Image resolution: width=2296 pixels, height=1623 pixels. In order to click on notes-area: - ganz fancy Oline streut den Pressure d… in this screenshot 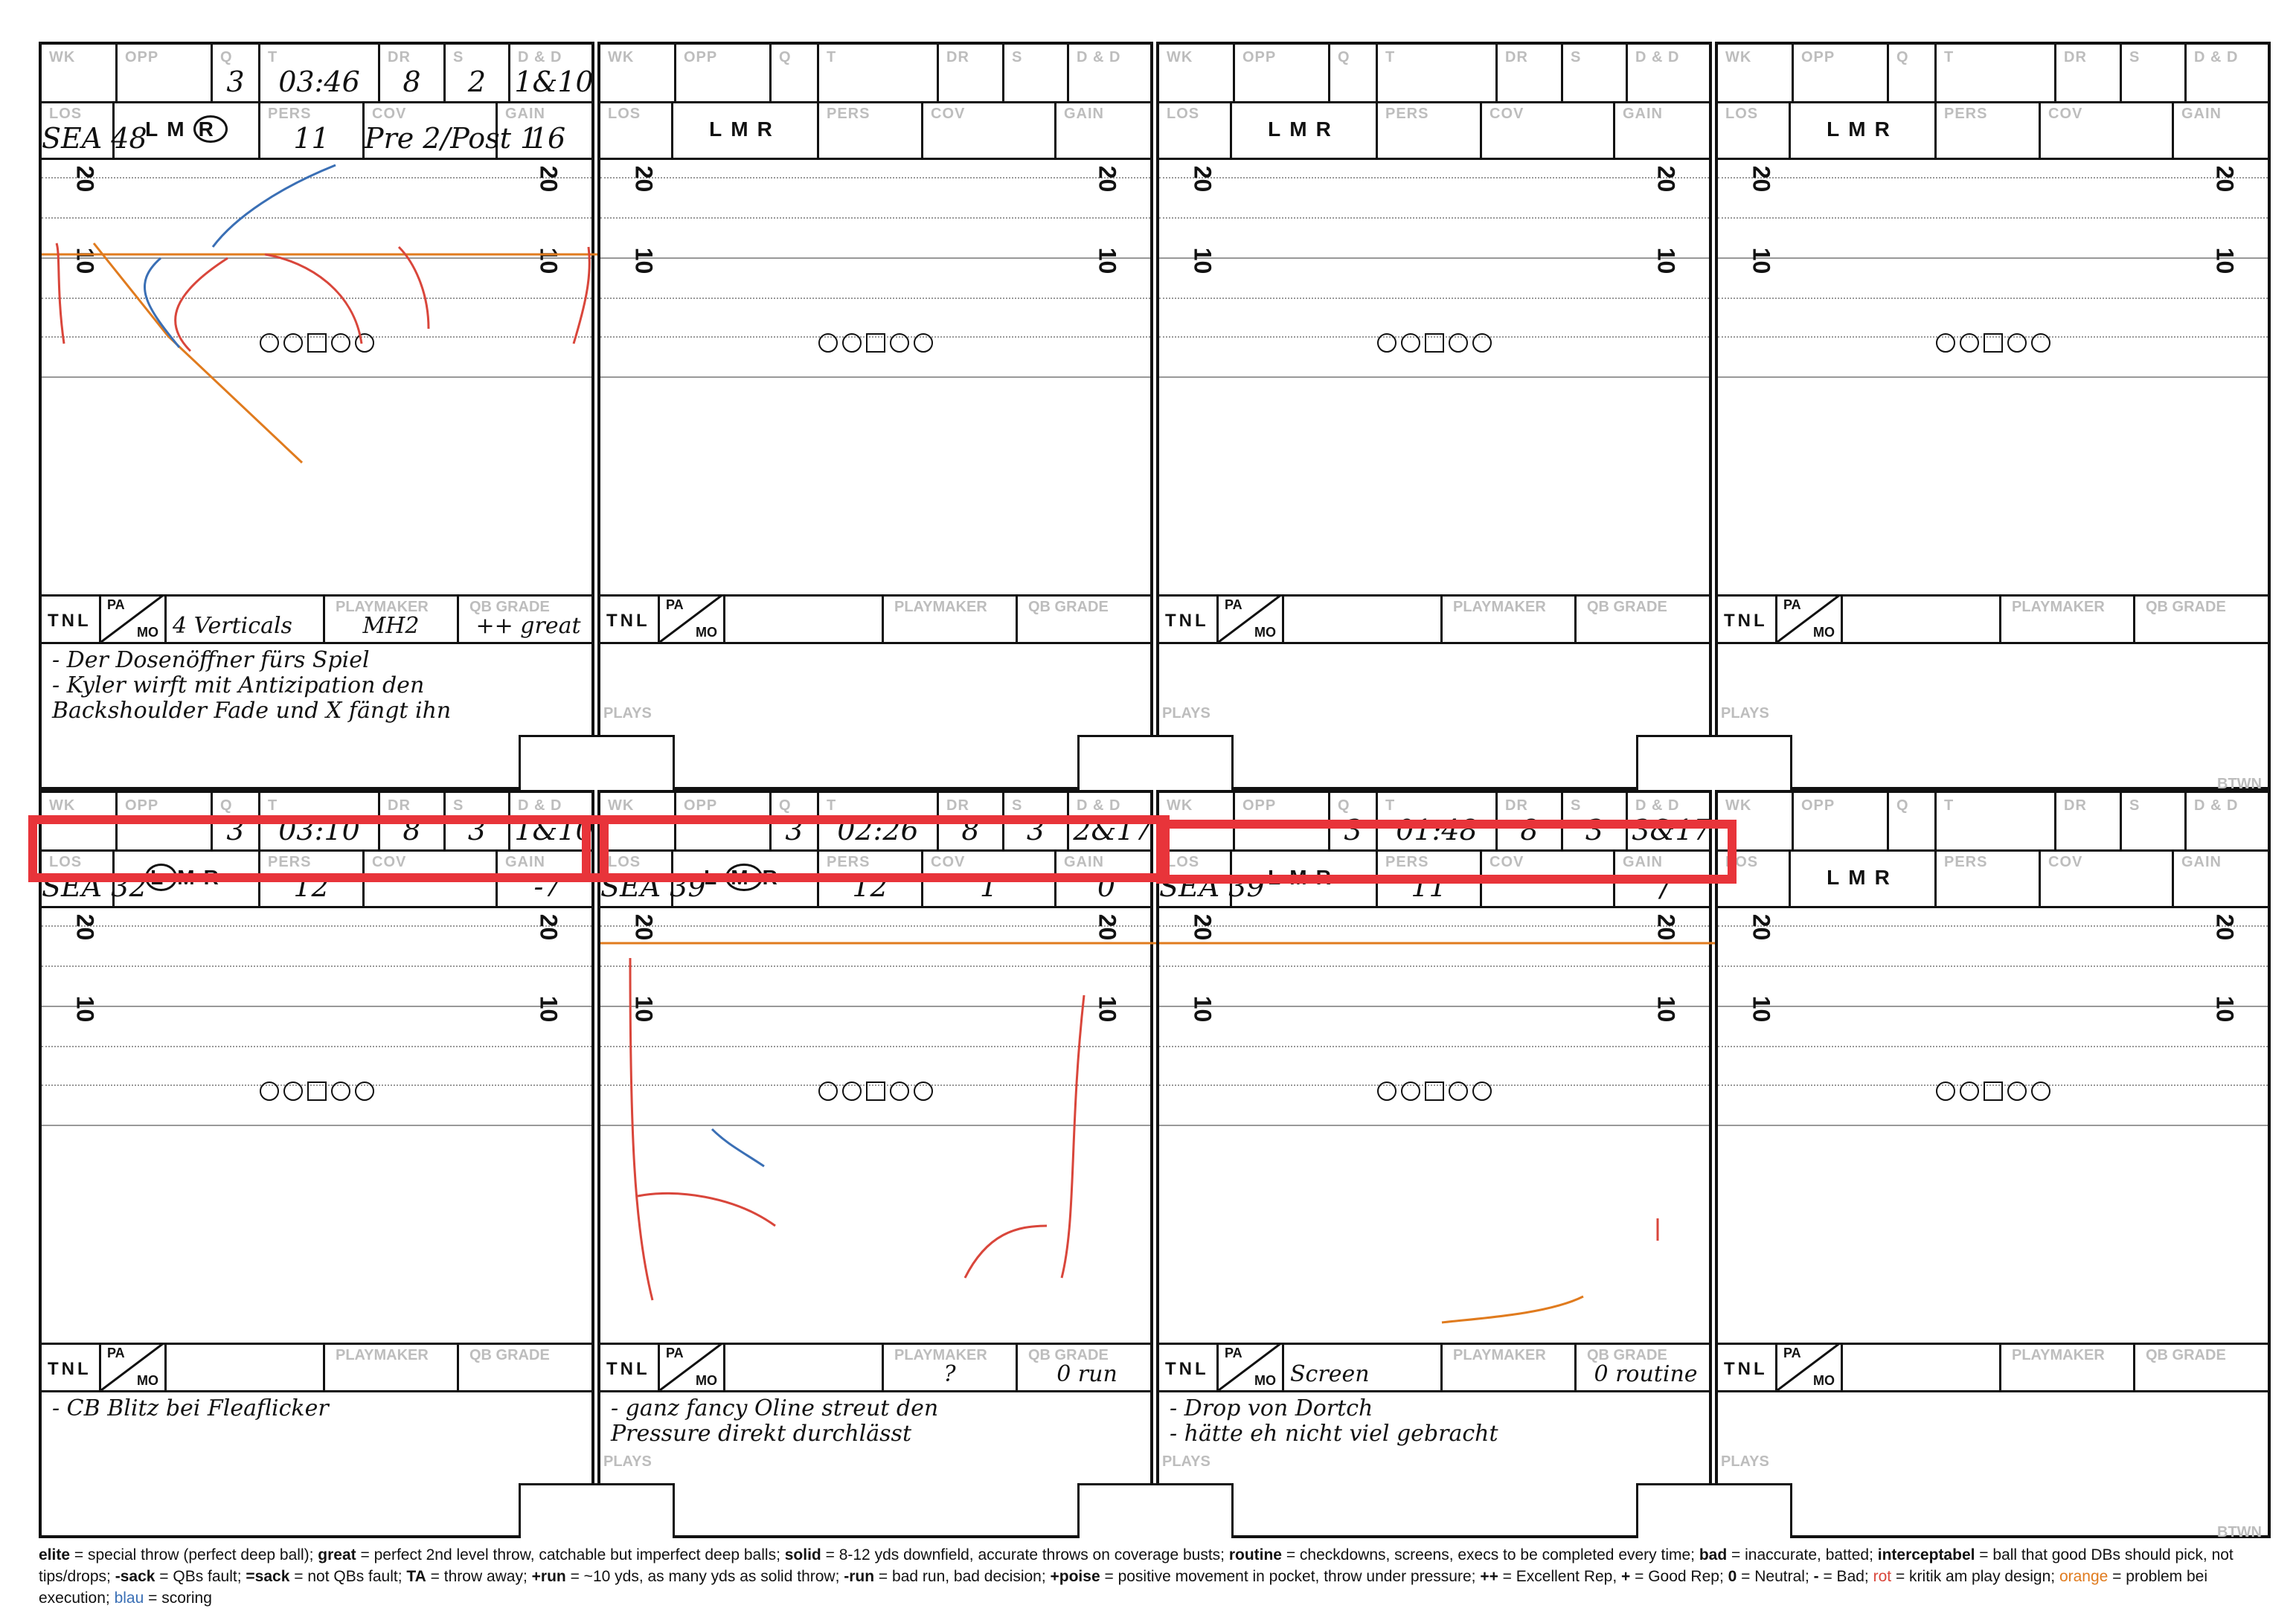, I will do `click(875, 1466)`.